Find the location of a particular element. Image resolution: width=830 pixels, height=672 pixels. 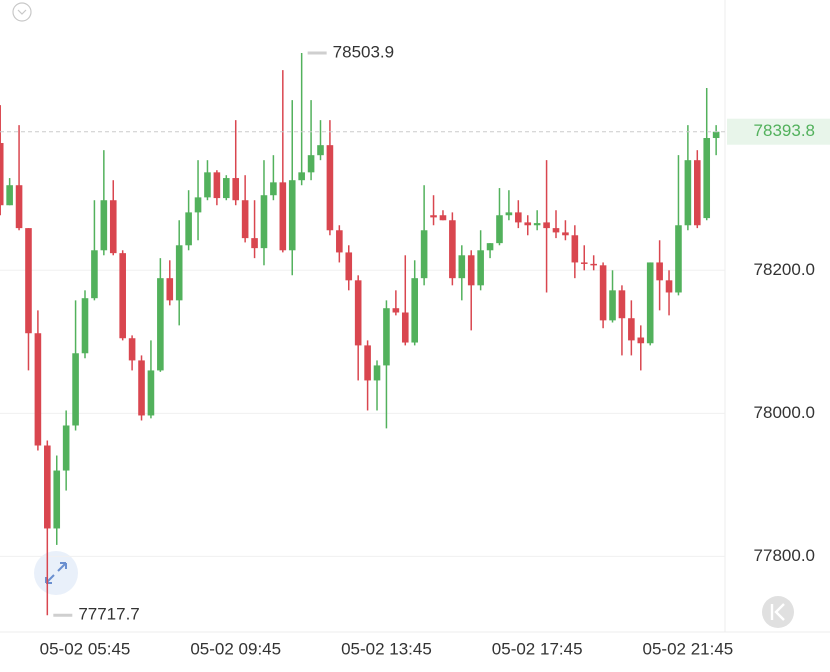

max-marker-label: 78503.9 is located at coordinates (363, 51).